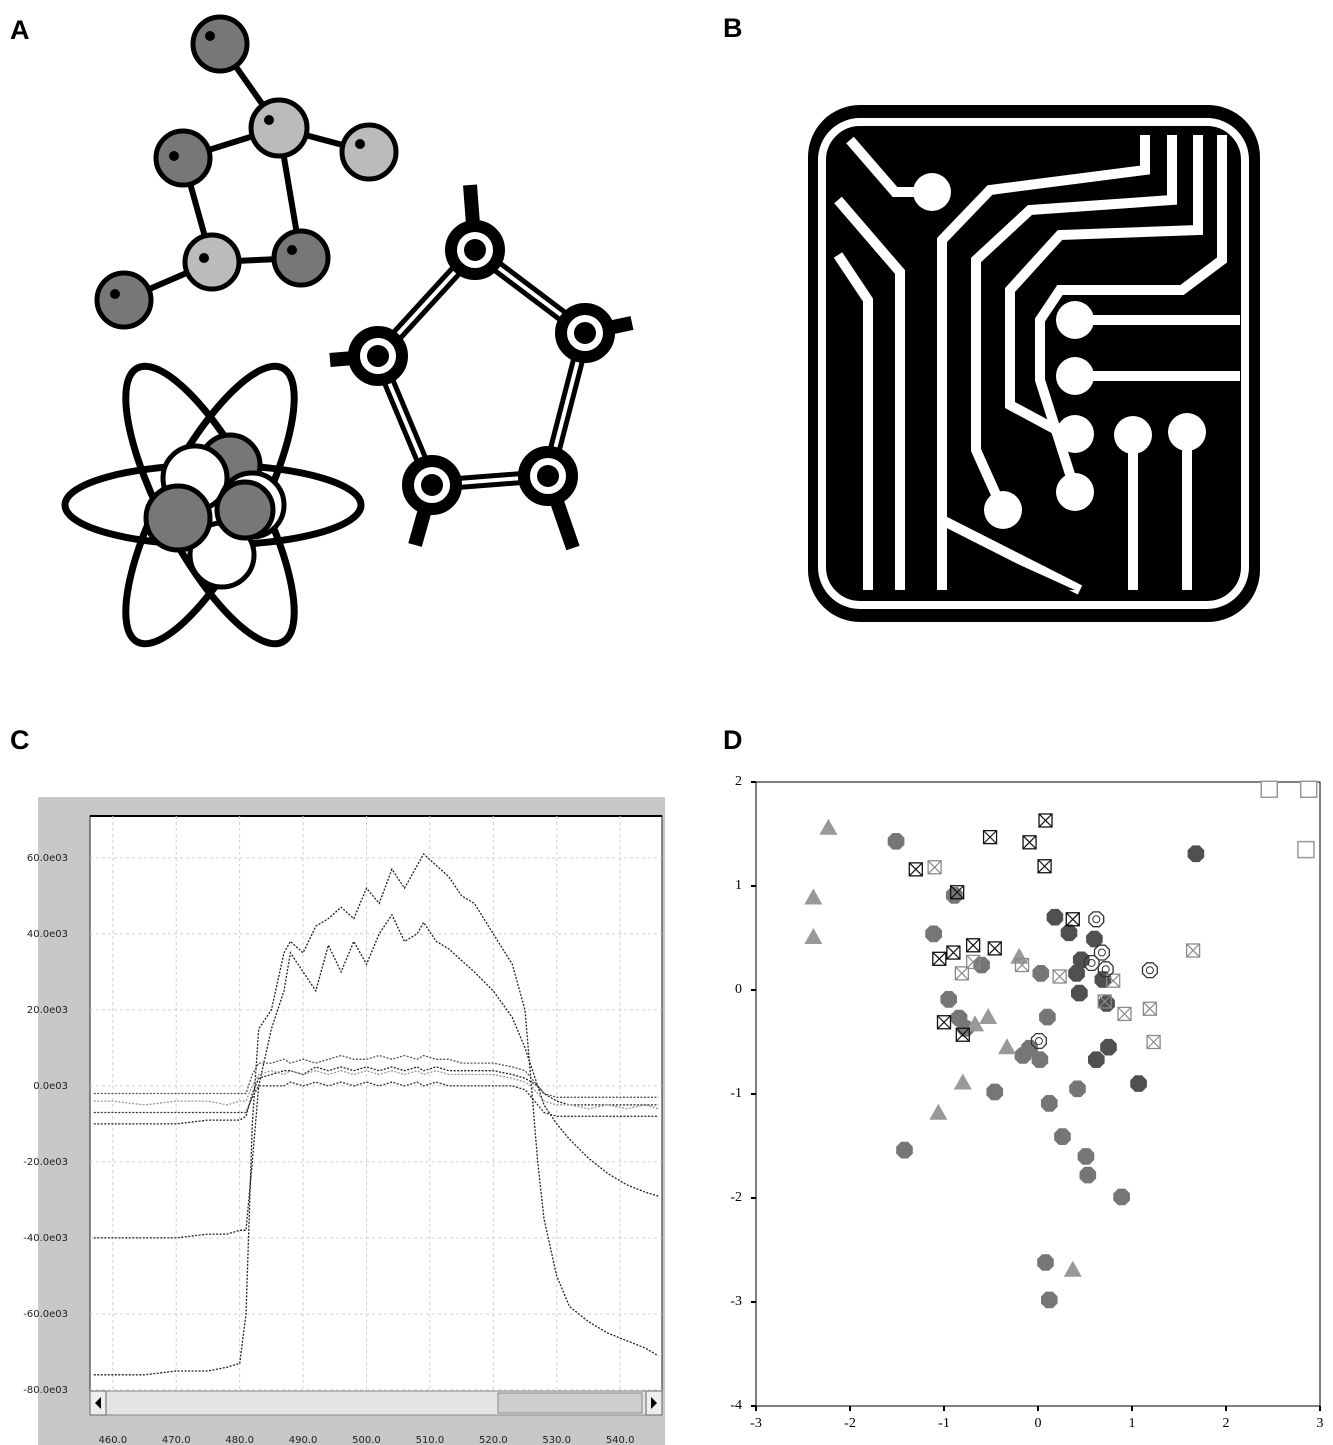 This screenshot has height=1445, width=1333. What do you see at coordinates (738, 885) in the screenshot?
I see `y-tick-label: 1` at bounding box center [738, 885].